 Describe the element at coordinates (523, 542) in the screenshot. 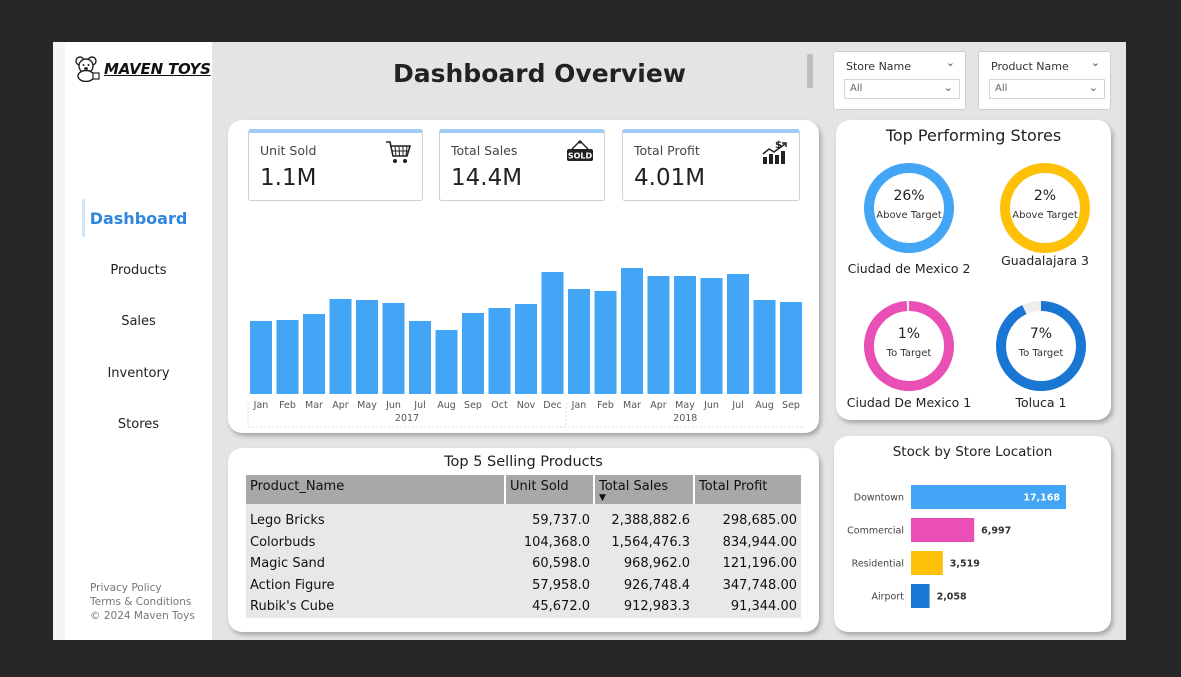

I see `table-row: Colorbuds 104,368.0 1,564,476.3 834,944.00` at that location.